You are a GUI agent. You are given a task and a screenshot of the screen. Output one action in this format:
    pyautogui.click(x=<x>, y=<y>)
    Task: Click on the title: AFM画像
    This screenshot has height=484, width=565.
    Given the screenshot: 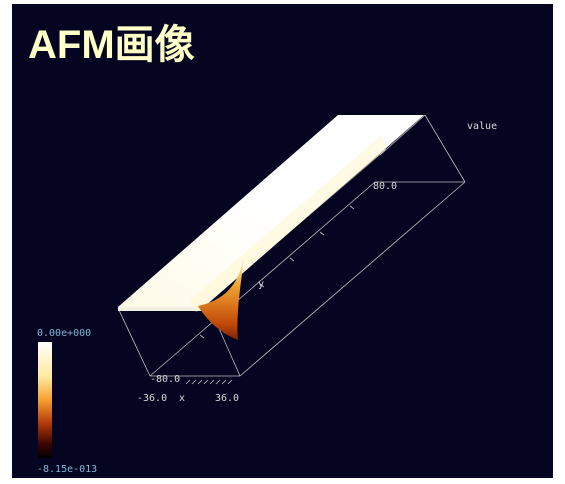 What is the action you would take?
    pyautogui.click(x=111, y=45)
    